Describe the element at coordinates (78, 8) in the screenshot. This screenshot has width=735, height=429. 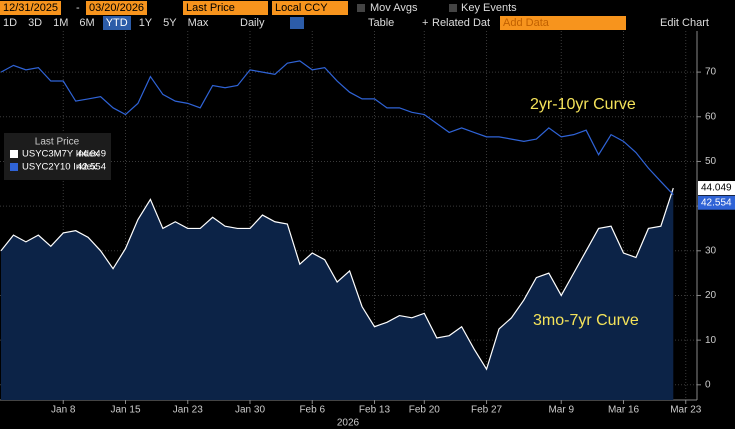
I see `date-sep: -` at that location.